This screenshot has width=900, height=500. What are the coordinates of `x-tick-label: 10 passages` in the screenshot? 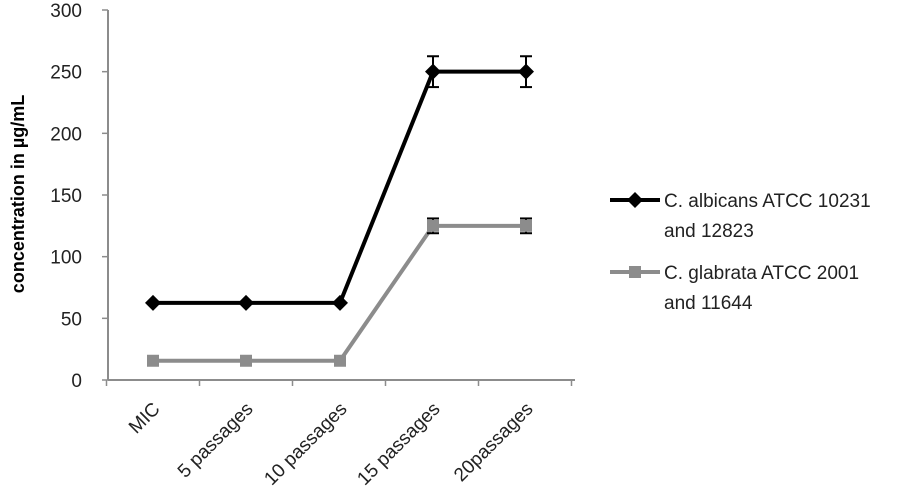 It's located at (305, 444).